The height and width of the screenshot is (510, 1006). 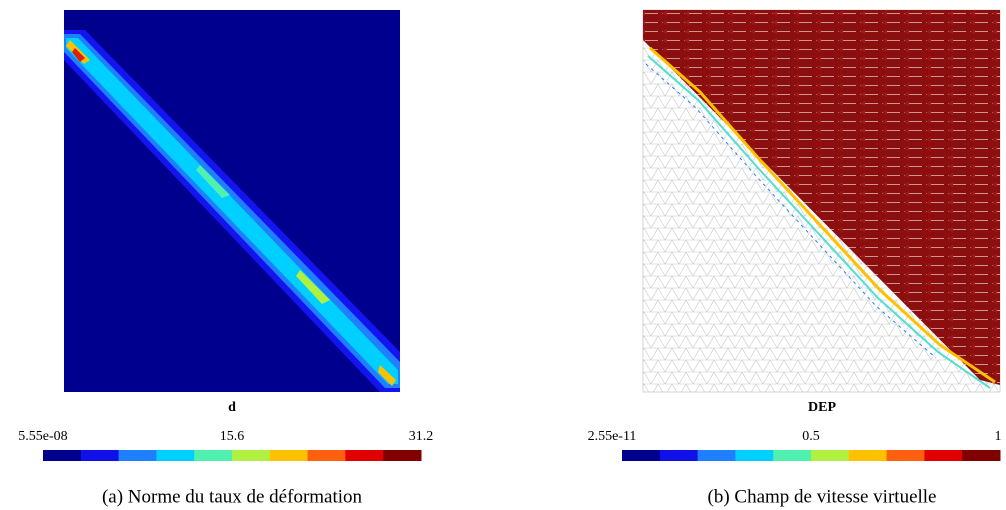 I want to click on caption: (b) Champ de vitesse virtuelle, so click(x=822, y=496).